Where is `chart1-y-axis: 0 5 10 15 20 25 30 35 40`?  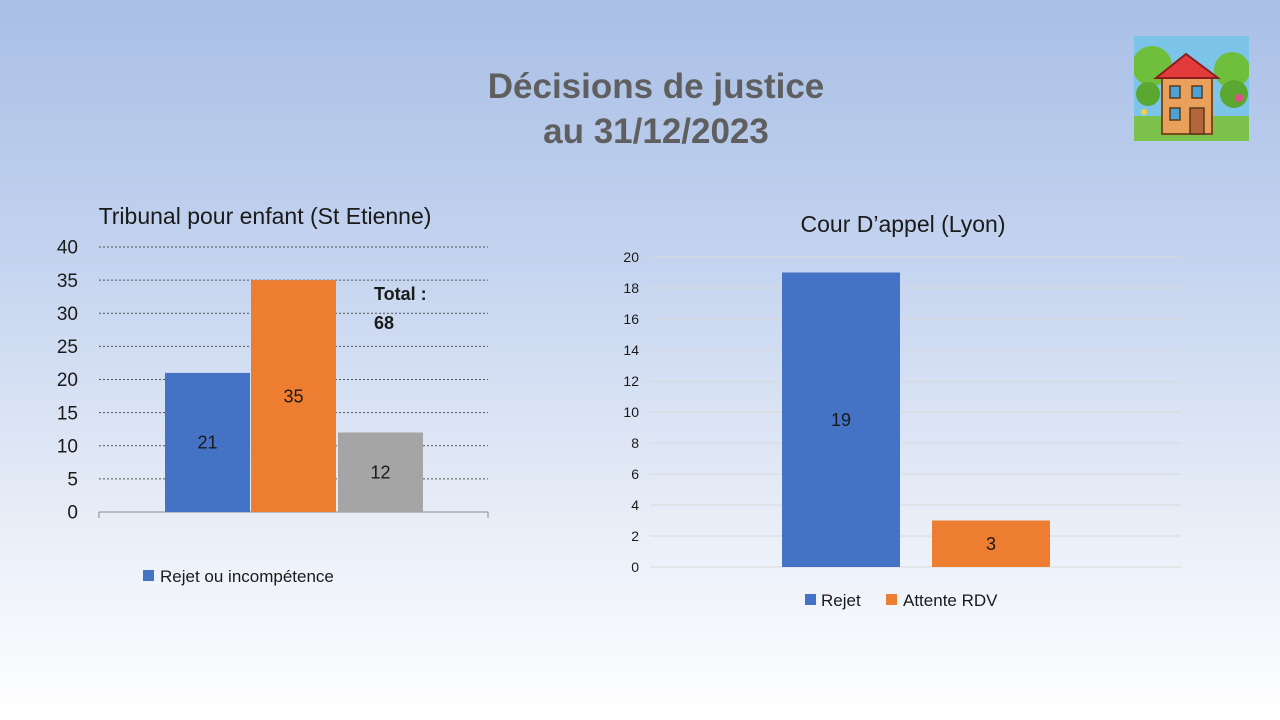 chart1-y-axis: 0 5 10 15 20 25 30 35 40 is located at coordinates (67, 381).